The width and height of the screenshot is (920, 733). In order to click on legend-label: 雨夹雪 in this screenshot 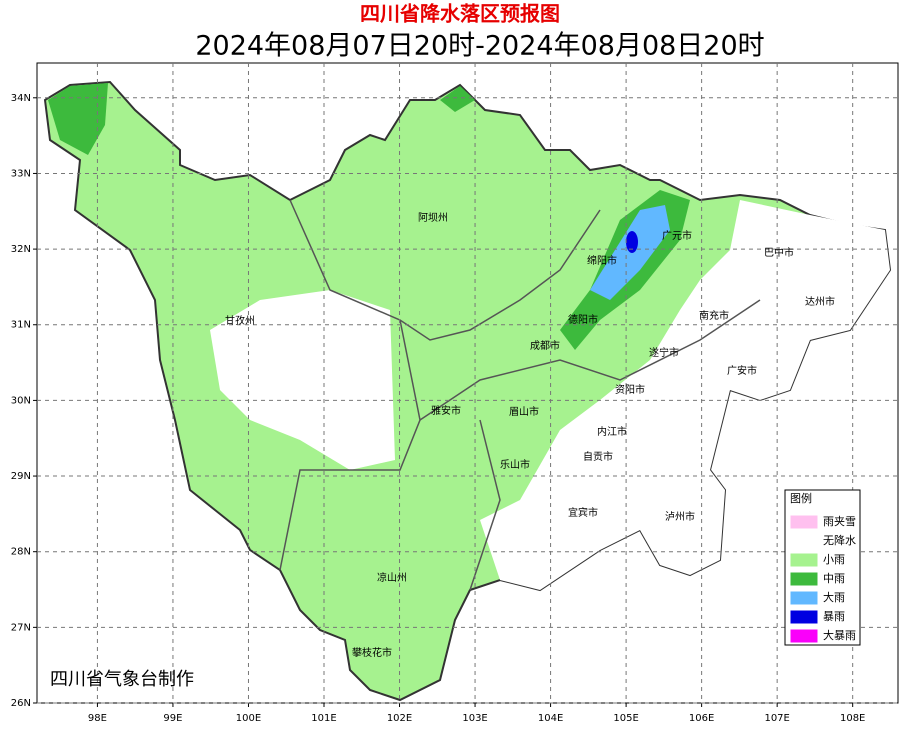, I will do `click(839, 521)`.